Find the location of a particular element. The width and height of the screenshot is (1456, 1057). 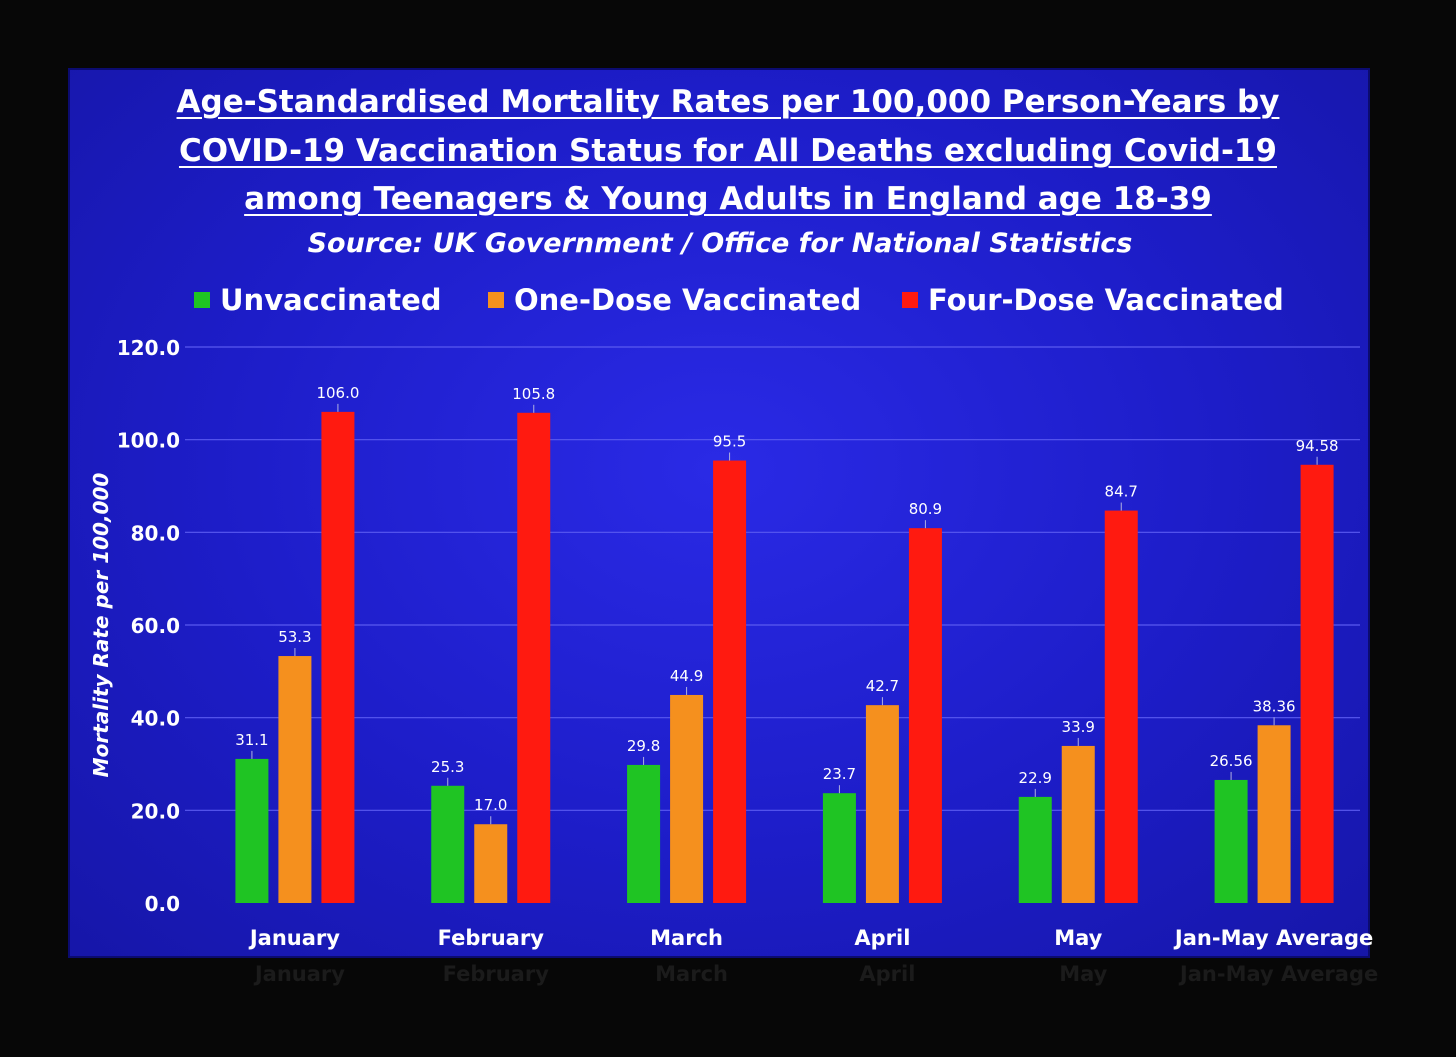

data-label: 23.7 is located at coordinates (839, 774).